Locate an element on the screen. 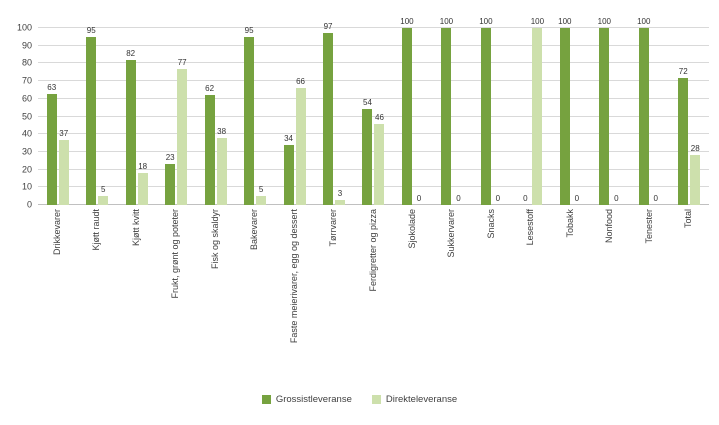 Image resolution: width=719 pixels, height=425 pixels. bar-group: 97 3 is located at coordinates (333, 114).